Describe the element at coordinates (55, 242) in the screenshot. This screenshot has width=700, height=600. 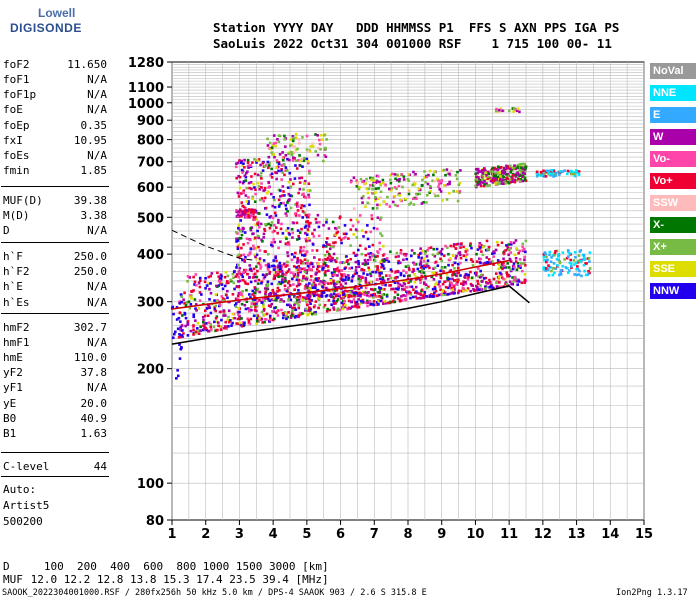
I see `param-separator` at that location.